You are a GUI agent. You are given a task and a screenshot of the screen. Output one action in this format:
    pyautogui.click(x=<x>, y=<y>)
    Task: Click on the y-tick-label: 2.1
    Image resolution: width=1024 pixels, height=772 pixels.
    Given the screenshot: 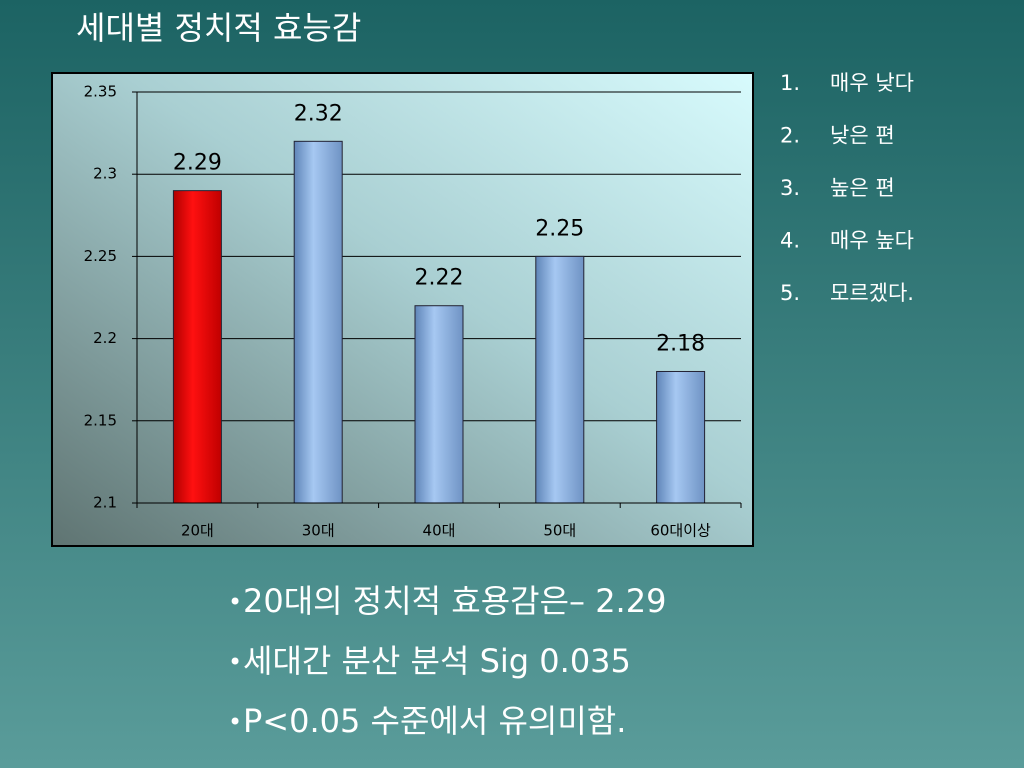 What is the action you would take?
    pyautogui.click(x=105, y=503)
    